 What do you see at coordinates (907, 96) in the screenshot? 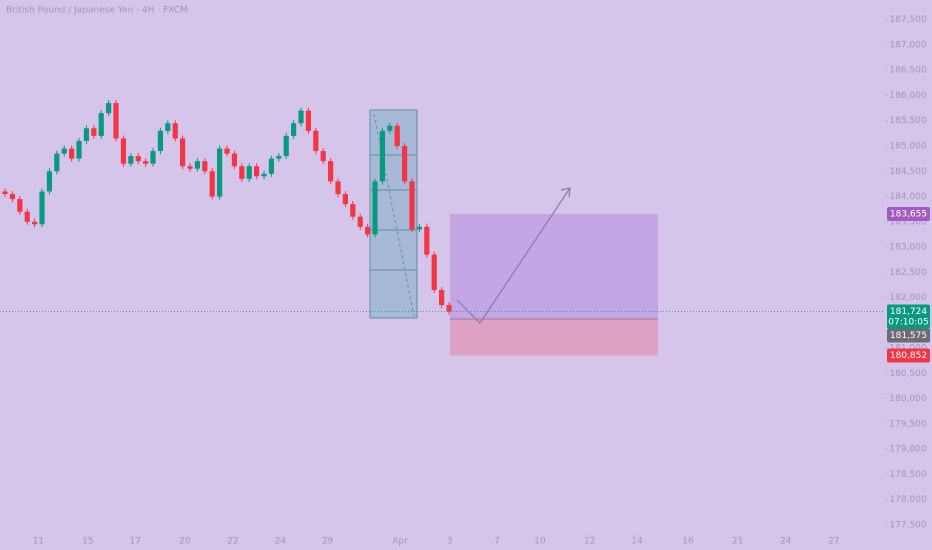
I see `y-tick-label: 186,000` at bounding box center [907, 96].